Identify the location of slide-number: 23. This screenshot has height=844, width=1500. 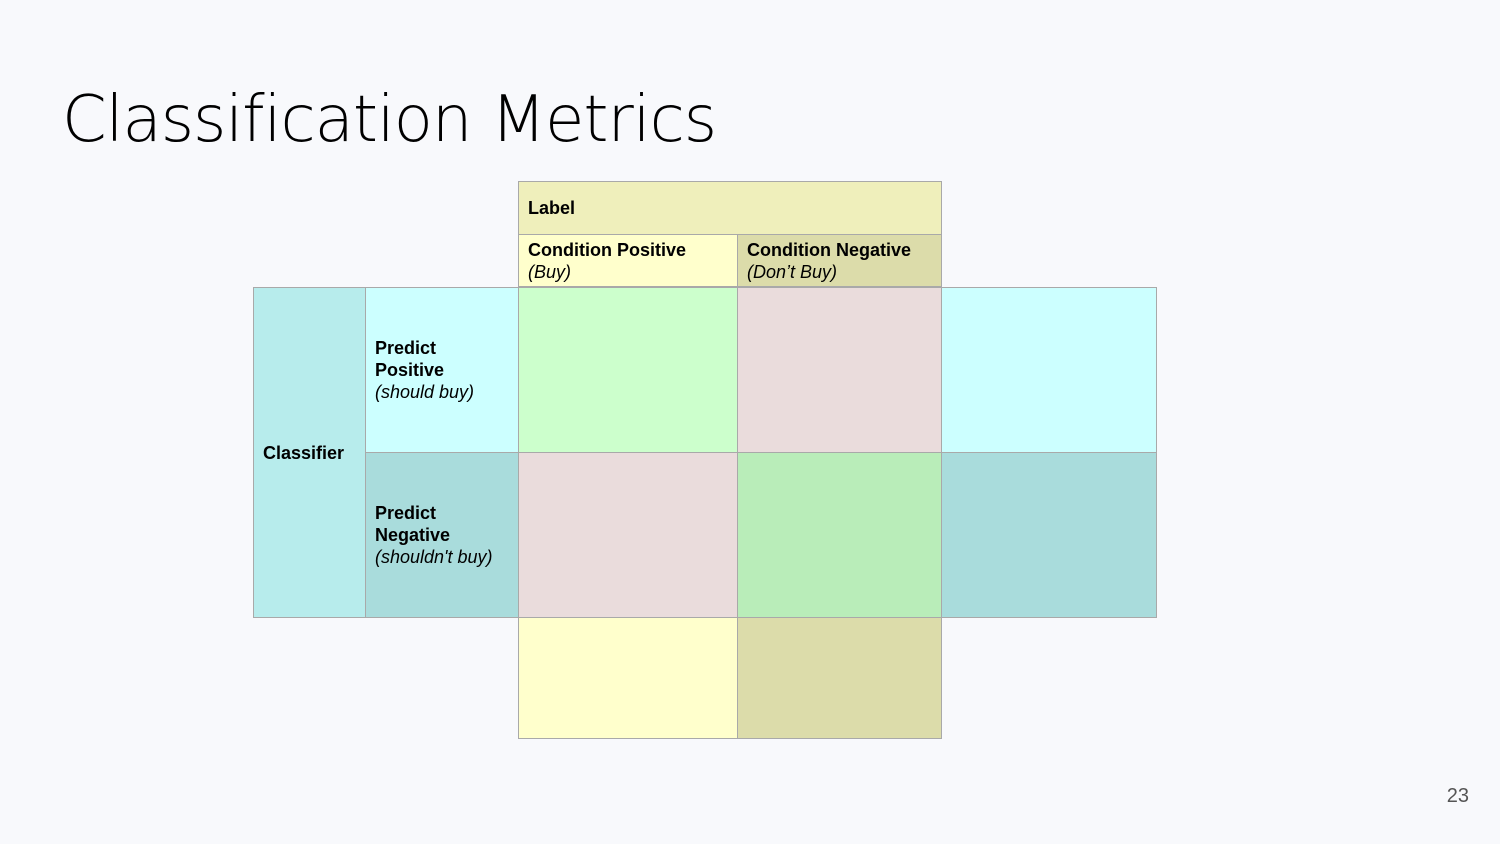
(1457, 796).